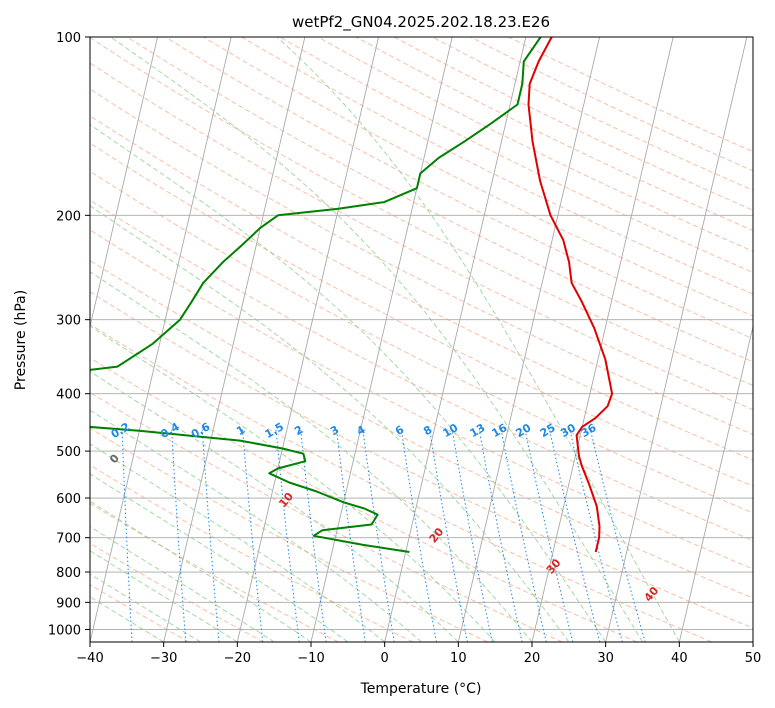  What do you see at coordinates (68, 573) in the screenshot?
I see `y-tick-label: 800` at bounding box center [68, 573].